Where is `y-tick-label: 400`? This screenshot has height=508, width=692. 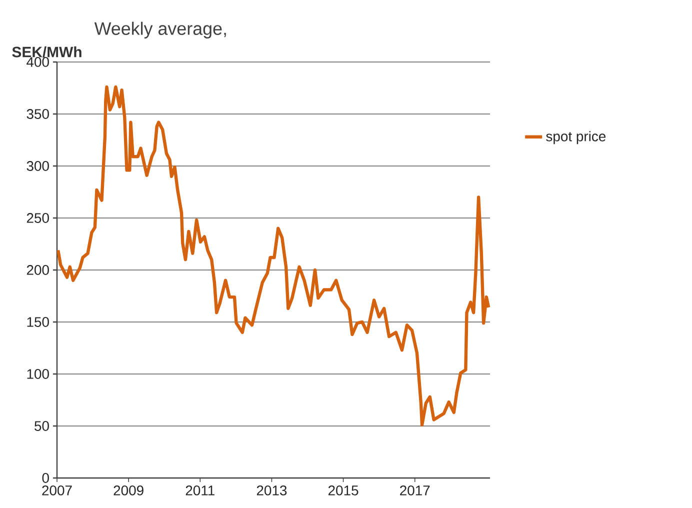 y-tick-label: 400 is located at coordinates (37, 62).